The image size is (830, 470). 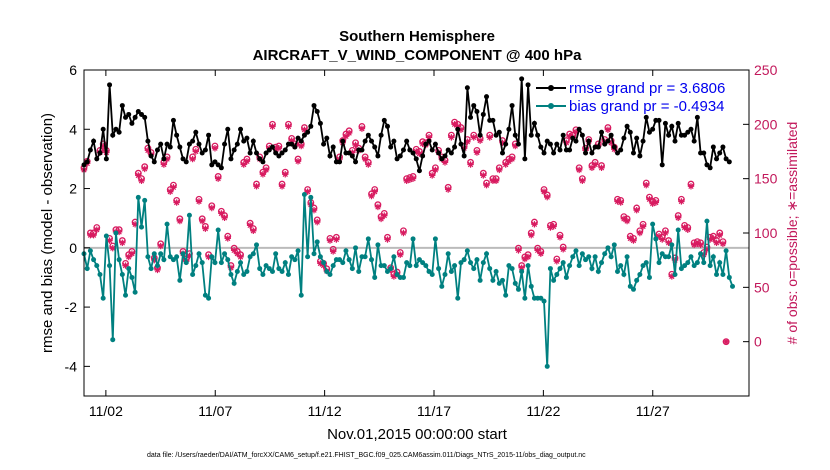 What do you see at coordinates (647, 106) in the screenshot?
I see `legend-bias-label: bias grand pr = -0.4934` at bounding box center [647, 106].